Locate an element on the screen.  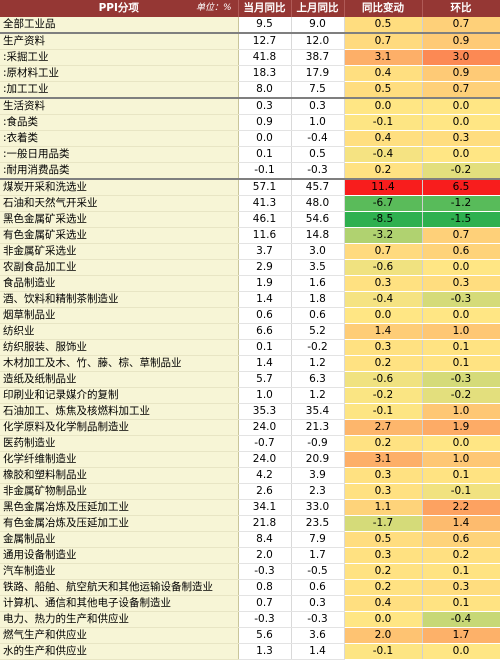
cell-change: 1.1 is located at coordinates (383, 507).